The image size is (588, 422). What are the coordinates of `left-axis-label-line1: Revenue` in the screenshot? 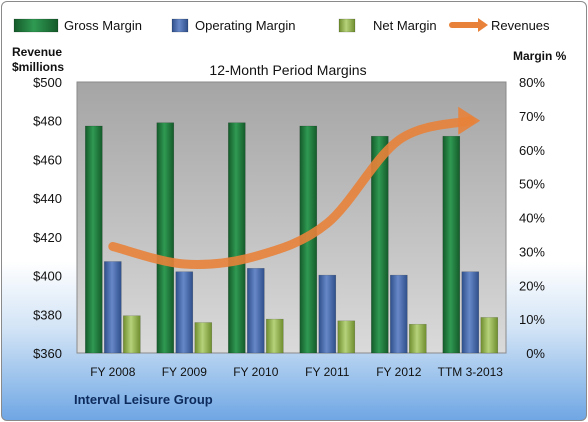 It's located at (37, 52).